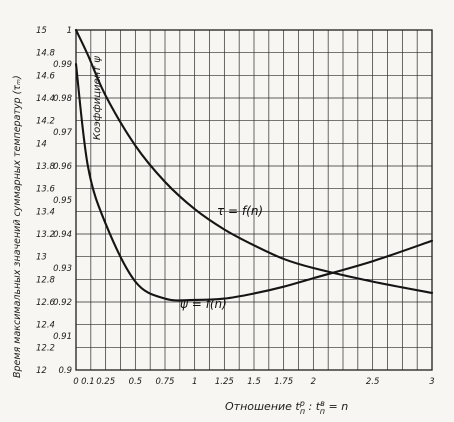 The height and width of the screenshot is (422, 454). What do you see at coordinates (41, 144) in the screenshot?
I see `y-tick-label-tau: 14` at bounding box center [41, 144].